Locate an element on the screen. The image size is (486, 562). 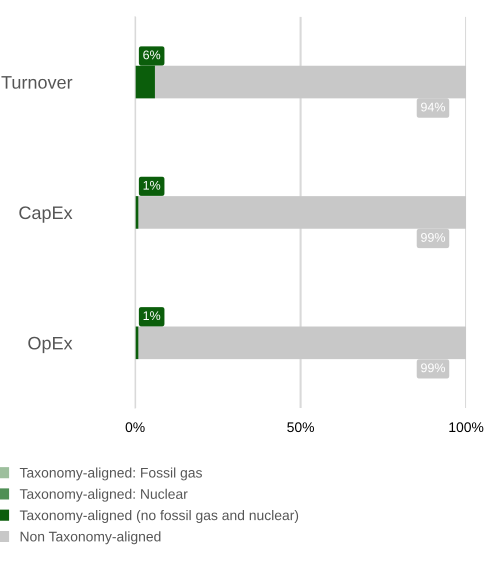
legend-label: Taxonomy-aligned: Fossil gas is located at coordinates (111, 473).